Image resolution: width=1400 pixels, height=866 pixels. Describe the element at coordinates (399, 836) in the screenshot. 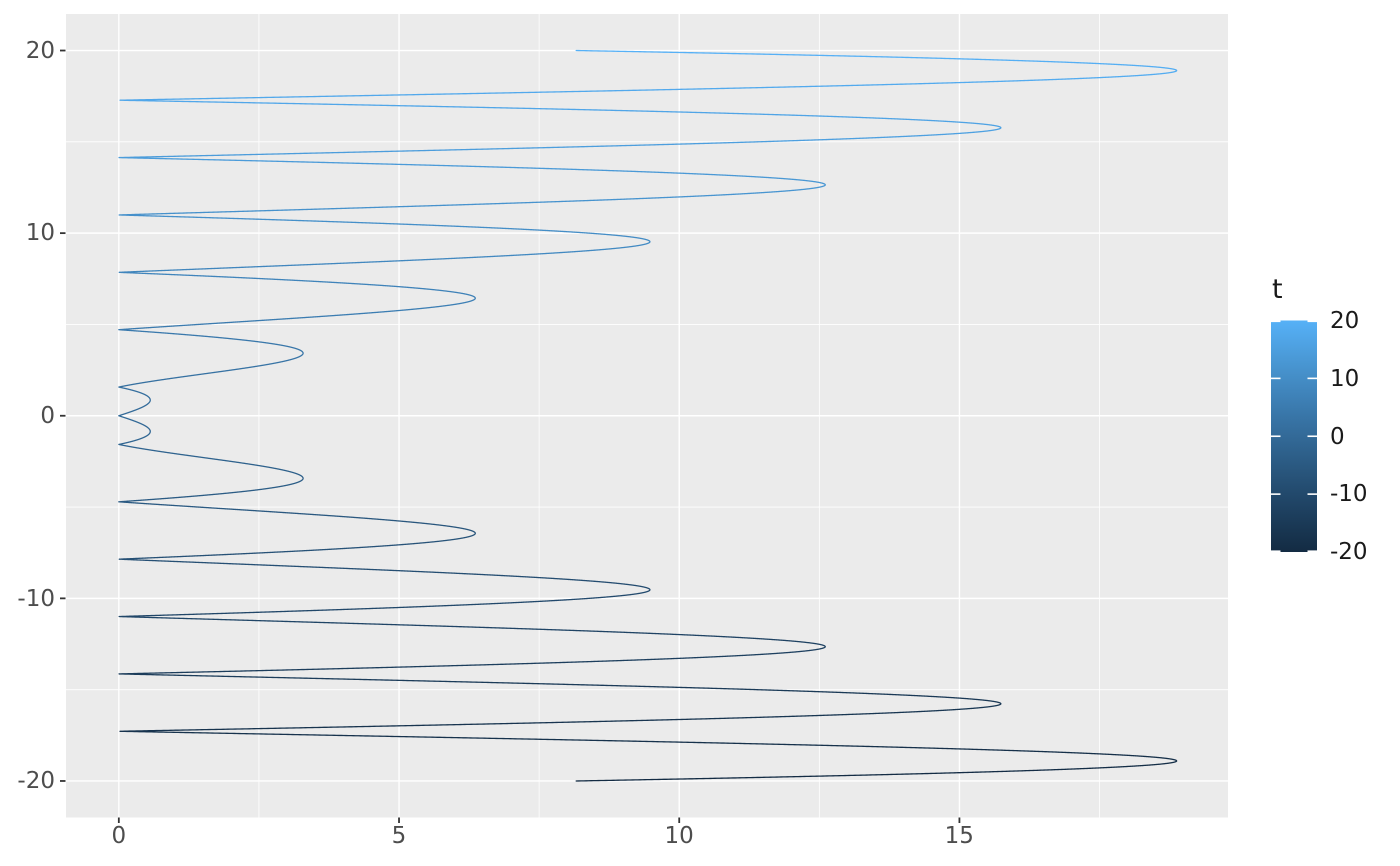

I see `x-tick-label: 5` at that location.